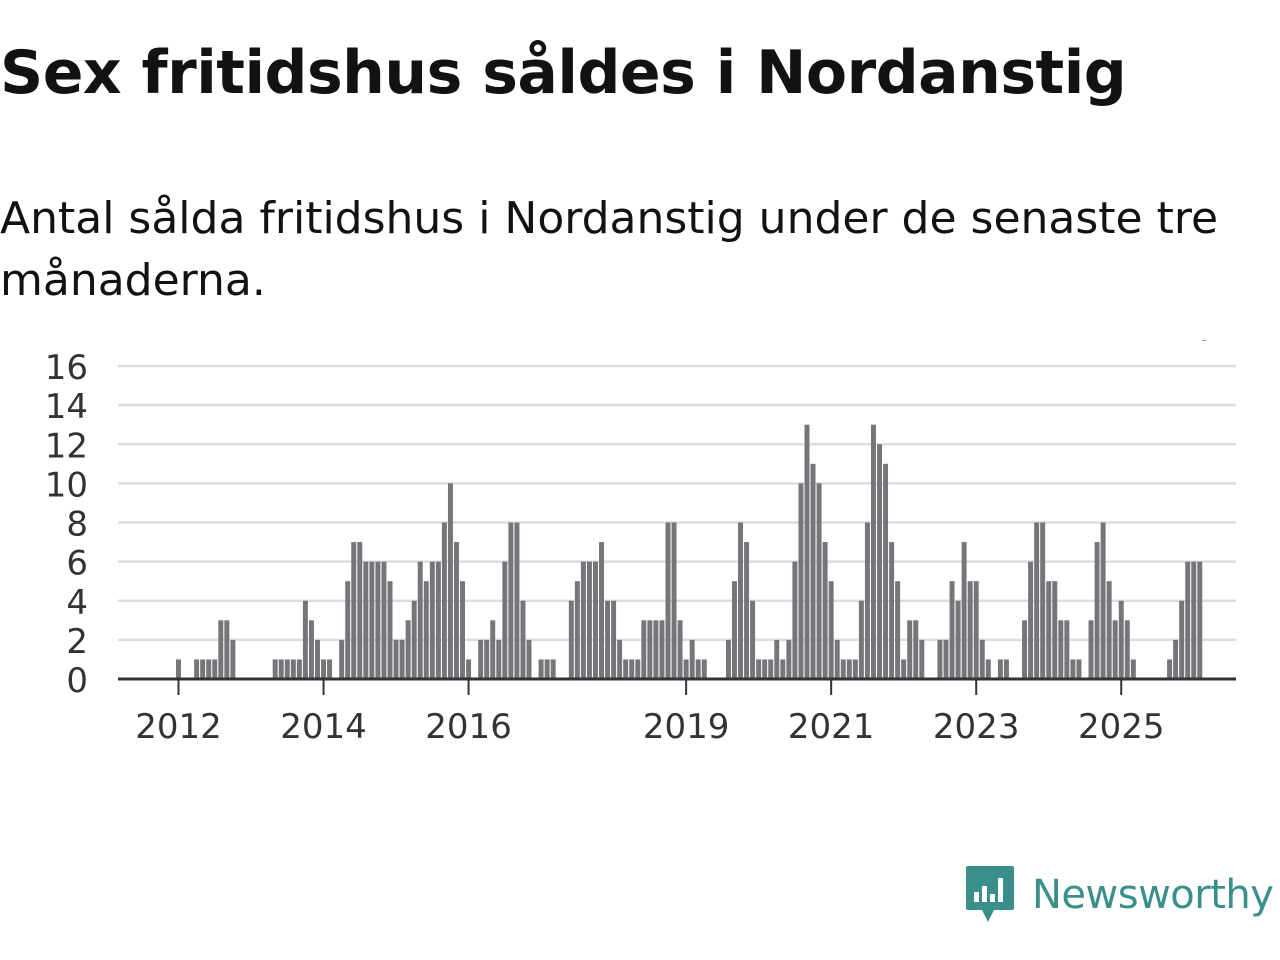 Image resolution: width=1280 pixels, height=960 pixels. Describe the element at coordinates (1121, 727) in the screenshot. I see `x-tick-label: 2025` at that location.